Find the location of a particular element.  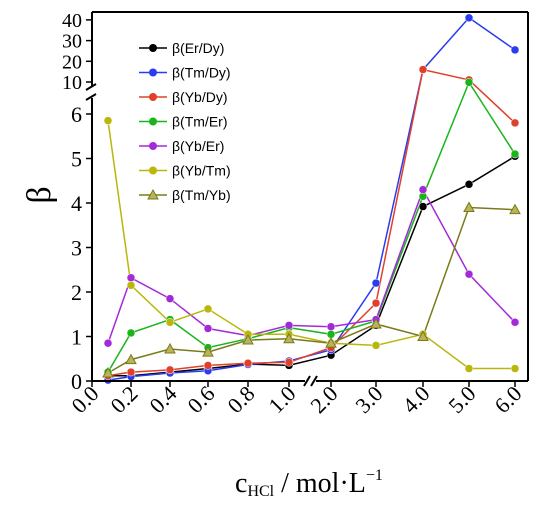

x-axis-title: cHCl / mol·L−1 is located at coordinates (309, 483).